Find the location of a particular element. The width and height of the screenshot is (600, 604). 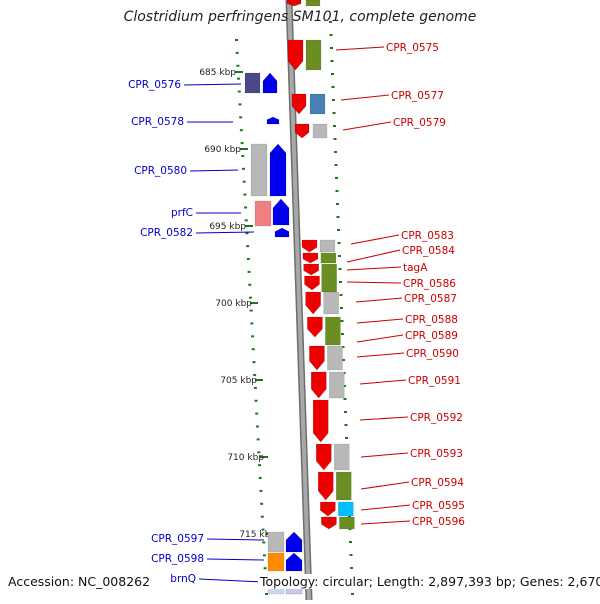

gene-label-reverse: CPR_0588 is located at coordinates (431, 320).